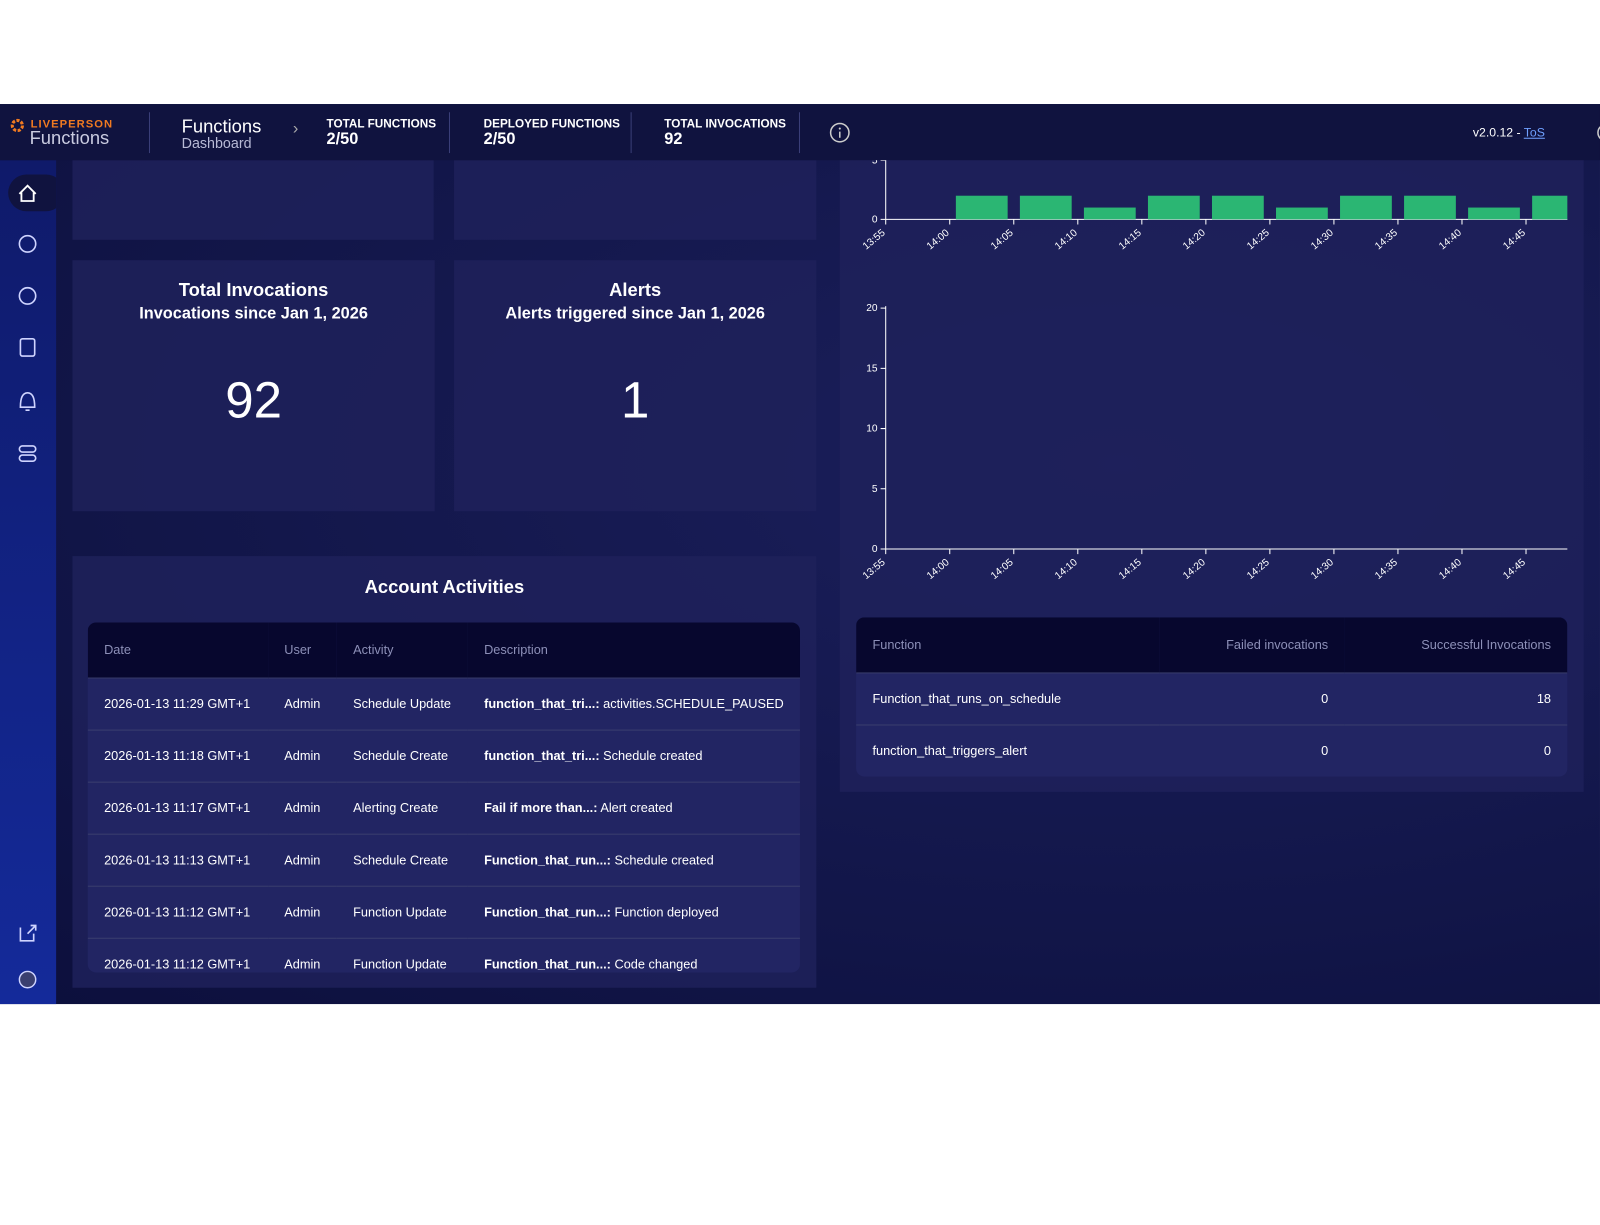 Image resolution: width=1600 pixels, height=1225 pixels. What do you see at coordinates (635, 314) in the screenshot?
I see `card-subtitle: Alerts triggered since Jan 1, 2026` at bounding box center [635, 314].